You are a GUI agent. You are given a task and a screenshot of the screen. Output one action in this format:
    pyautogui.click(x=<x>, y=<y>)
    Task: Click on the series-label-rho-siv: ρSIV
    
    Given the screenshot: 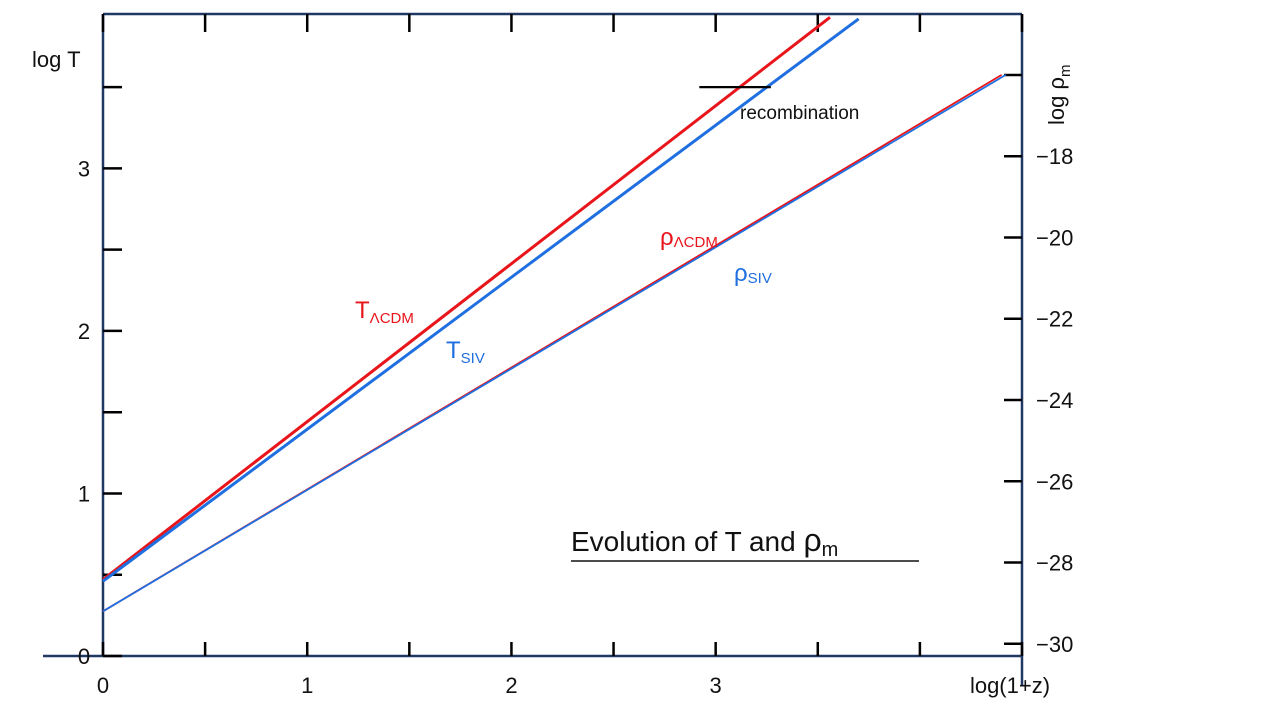 What is the action you would take?
    pyautogui.click(x=753, y=273)
    